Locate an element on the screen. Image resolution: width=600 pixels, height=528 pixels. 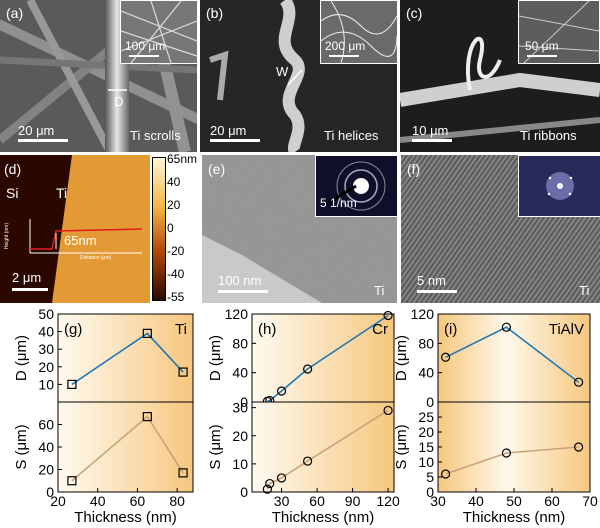
colorbar-tick-label: 65nm is located at coordinates (182, 159).